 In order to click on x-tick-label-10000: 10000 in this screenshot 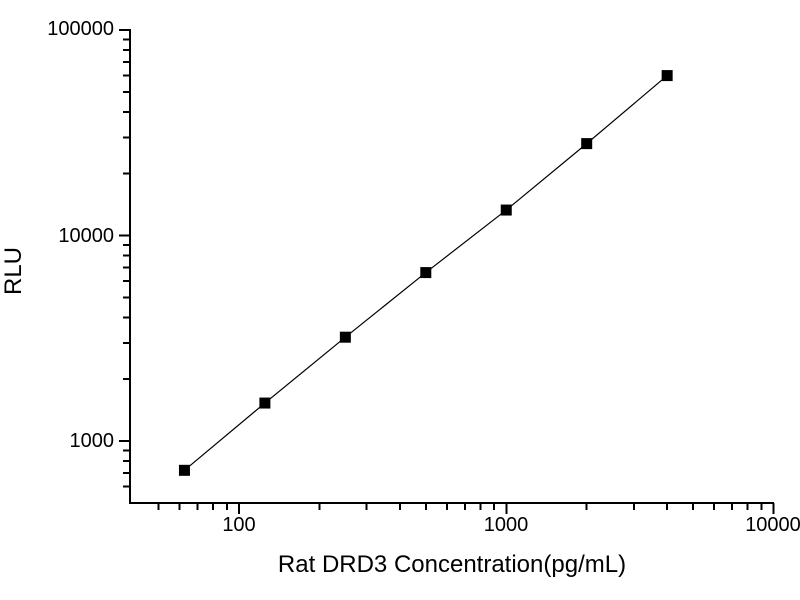, I will do `click(772, 525)`.